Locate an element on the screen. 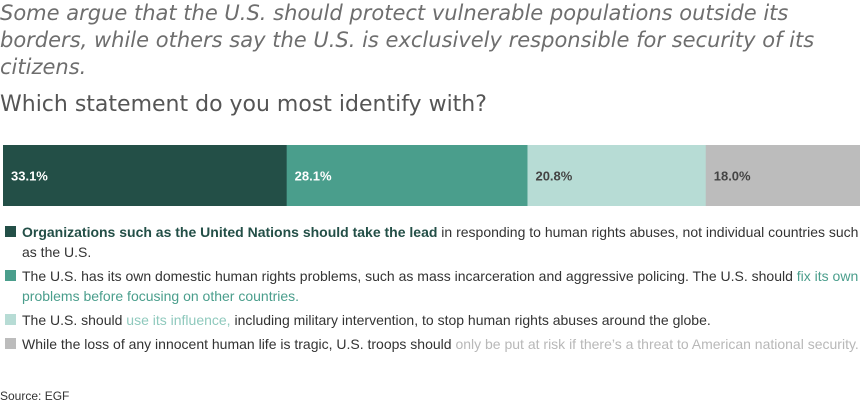 The height and width of the screenshot is (405, 867). legend-text-3-1: The U.S. should is located at coordinates (74, 320).